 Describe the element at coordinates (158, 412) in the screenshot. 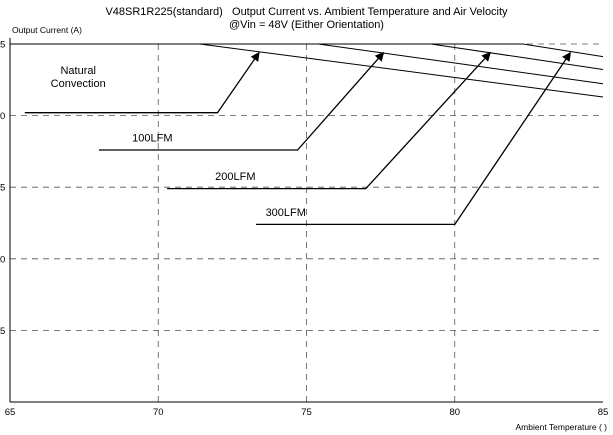

I see `x-tick-label: 70` at that location.